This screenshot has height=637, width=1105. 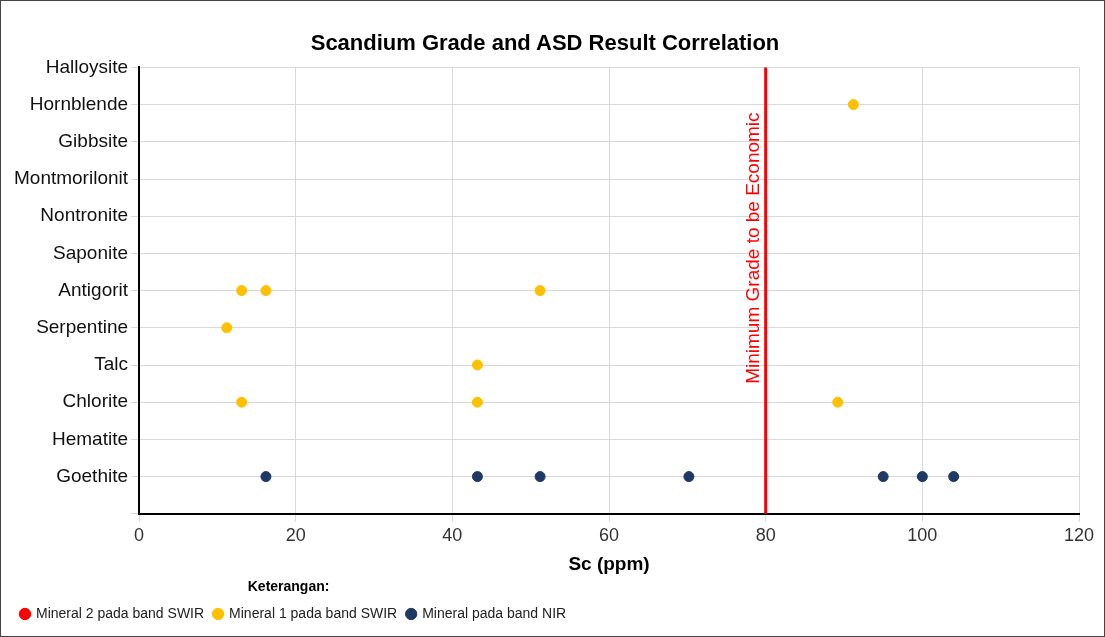 What do you see at coordinates (609, 534) in the screenshot?
I see `x-tick-label: 60` at bounding box center [609, 534].